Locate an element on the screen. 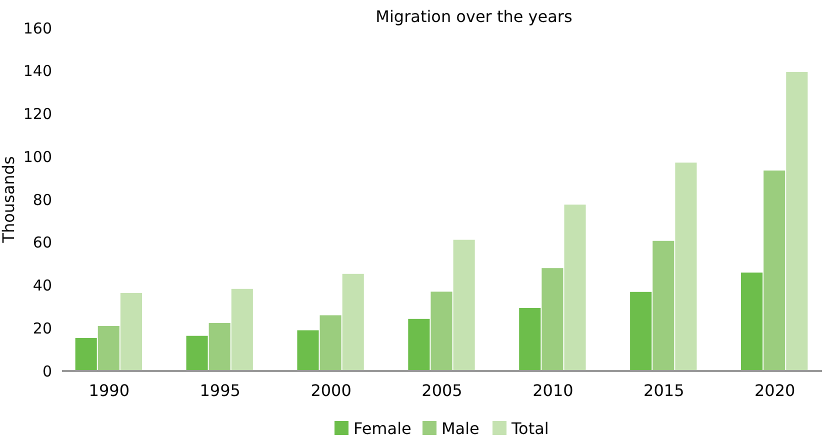 The width and height of the screenshot is (826, 444). y-axis-title: Thousands is located at coordinates (9, 200).